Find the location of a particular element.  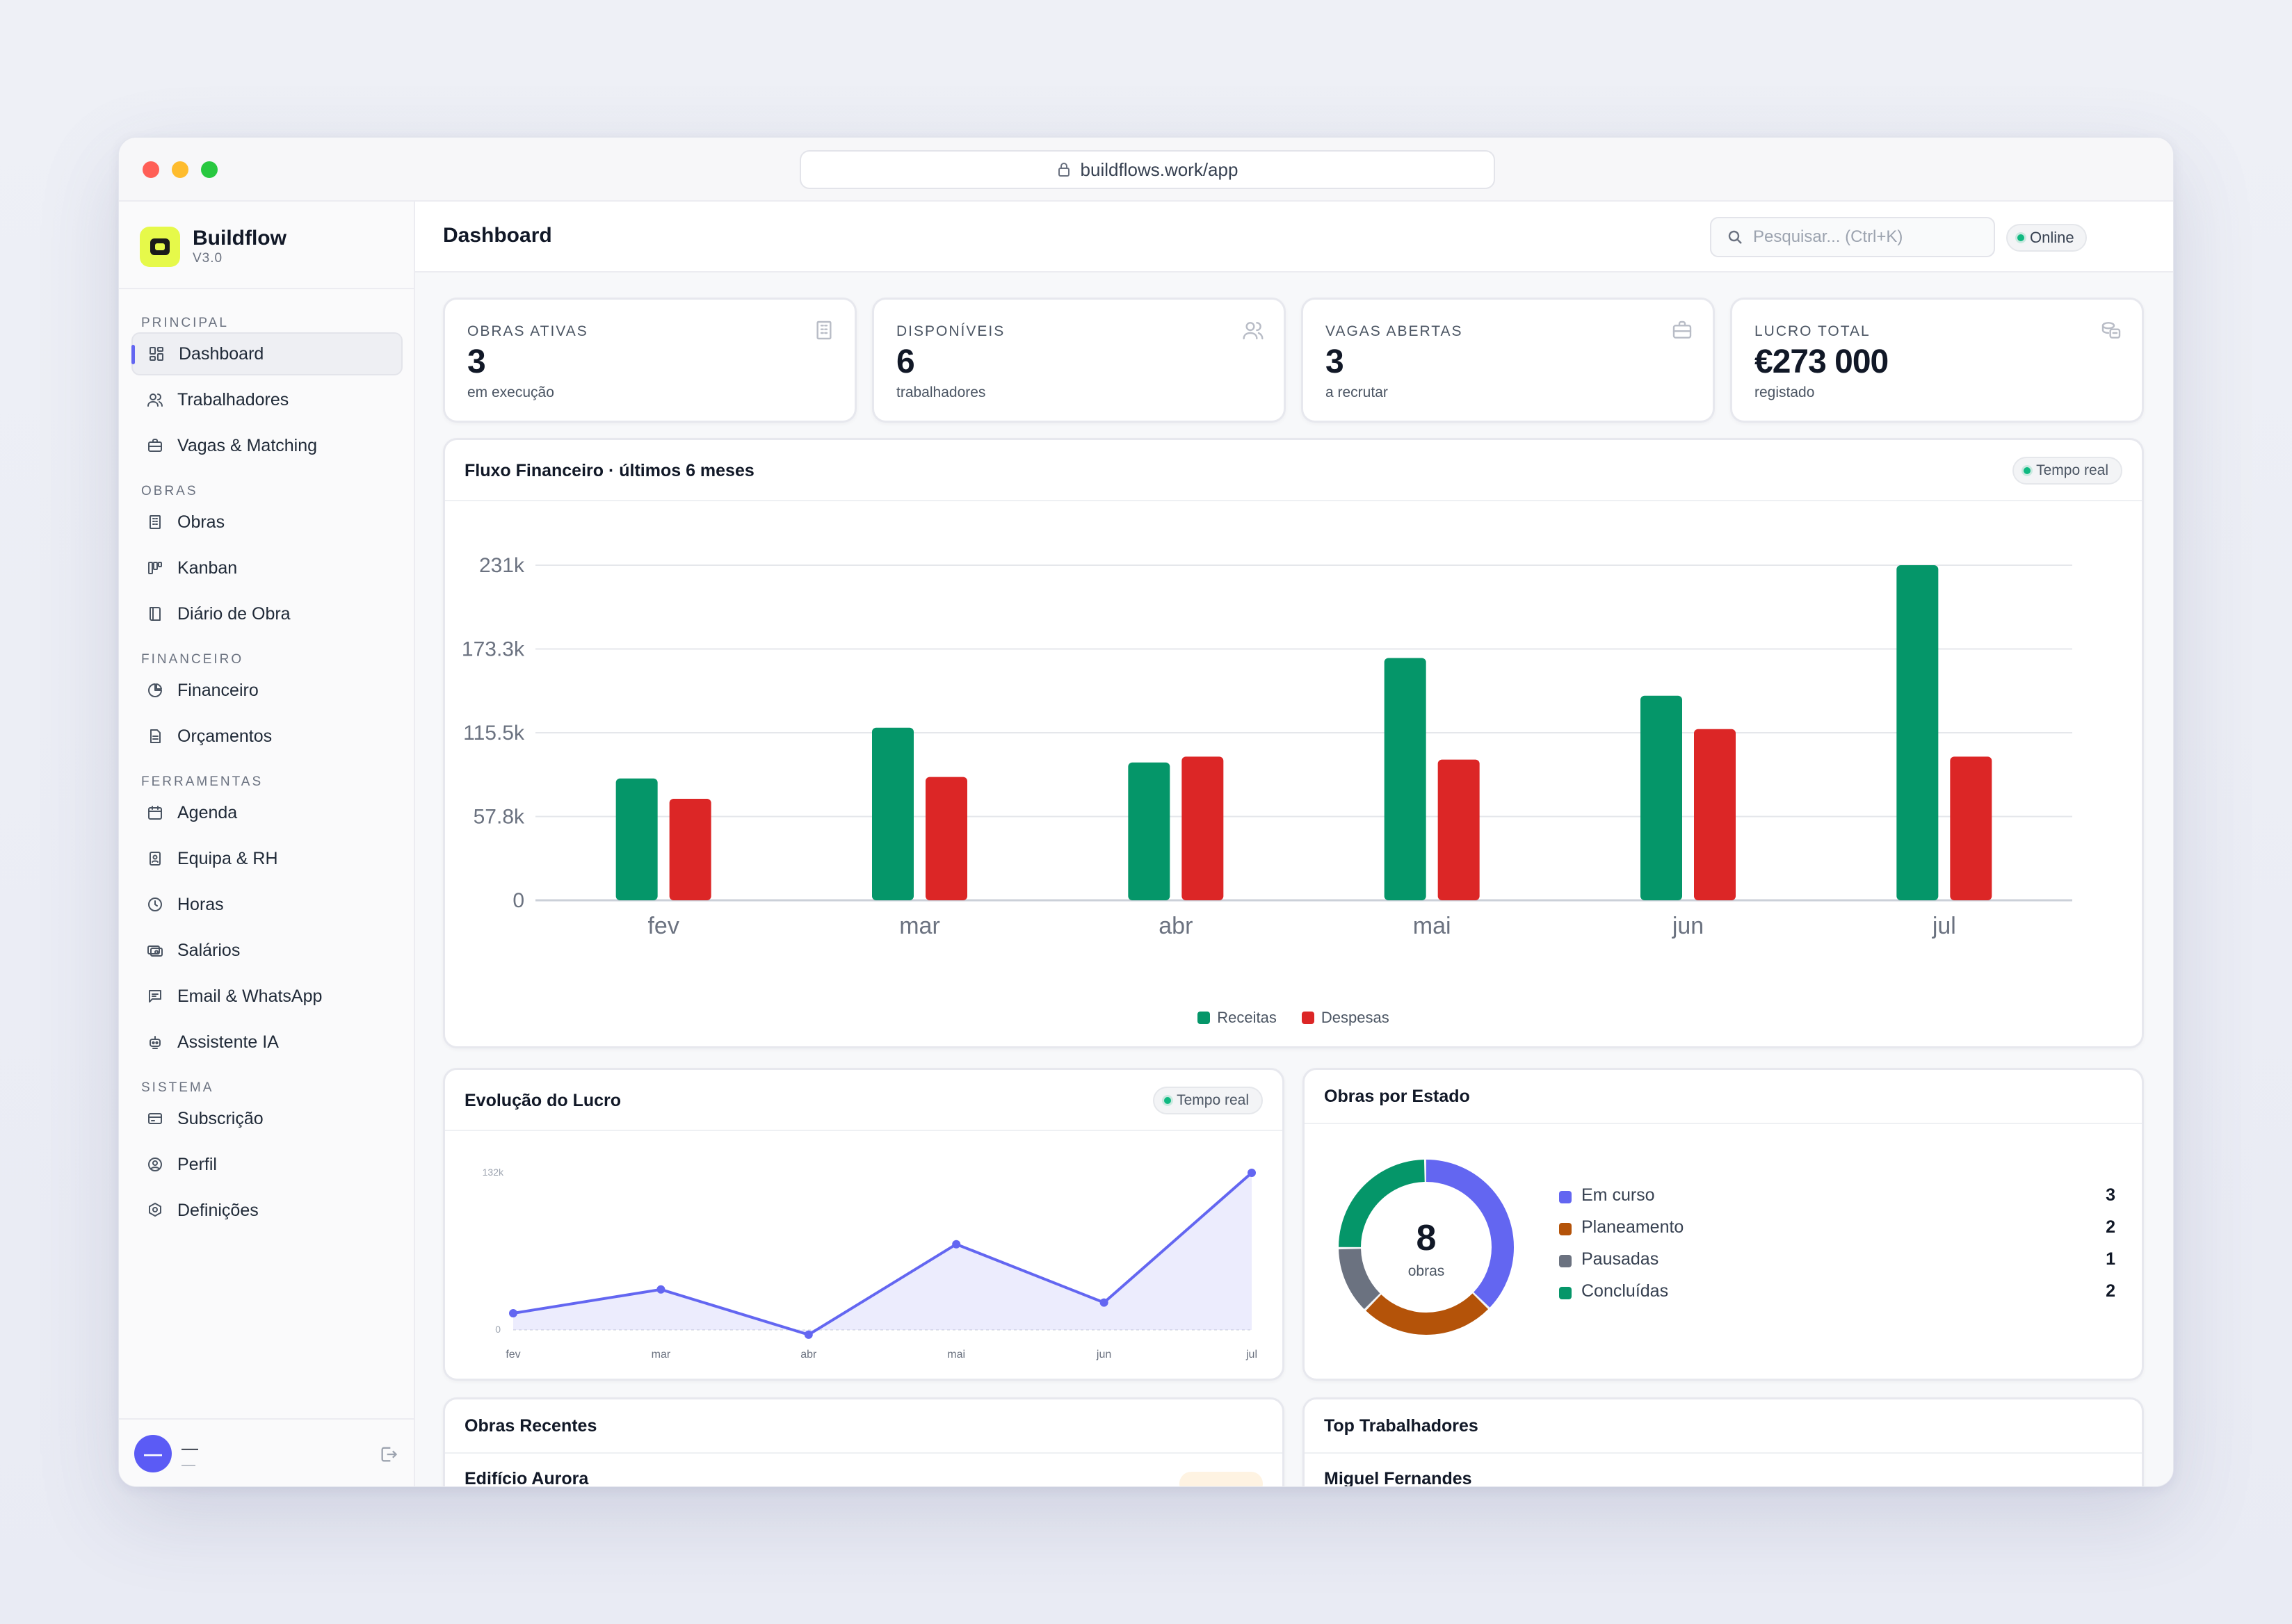

avatar: — is located at coordinates (153, 1453).